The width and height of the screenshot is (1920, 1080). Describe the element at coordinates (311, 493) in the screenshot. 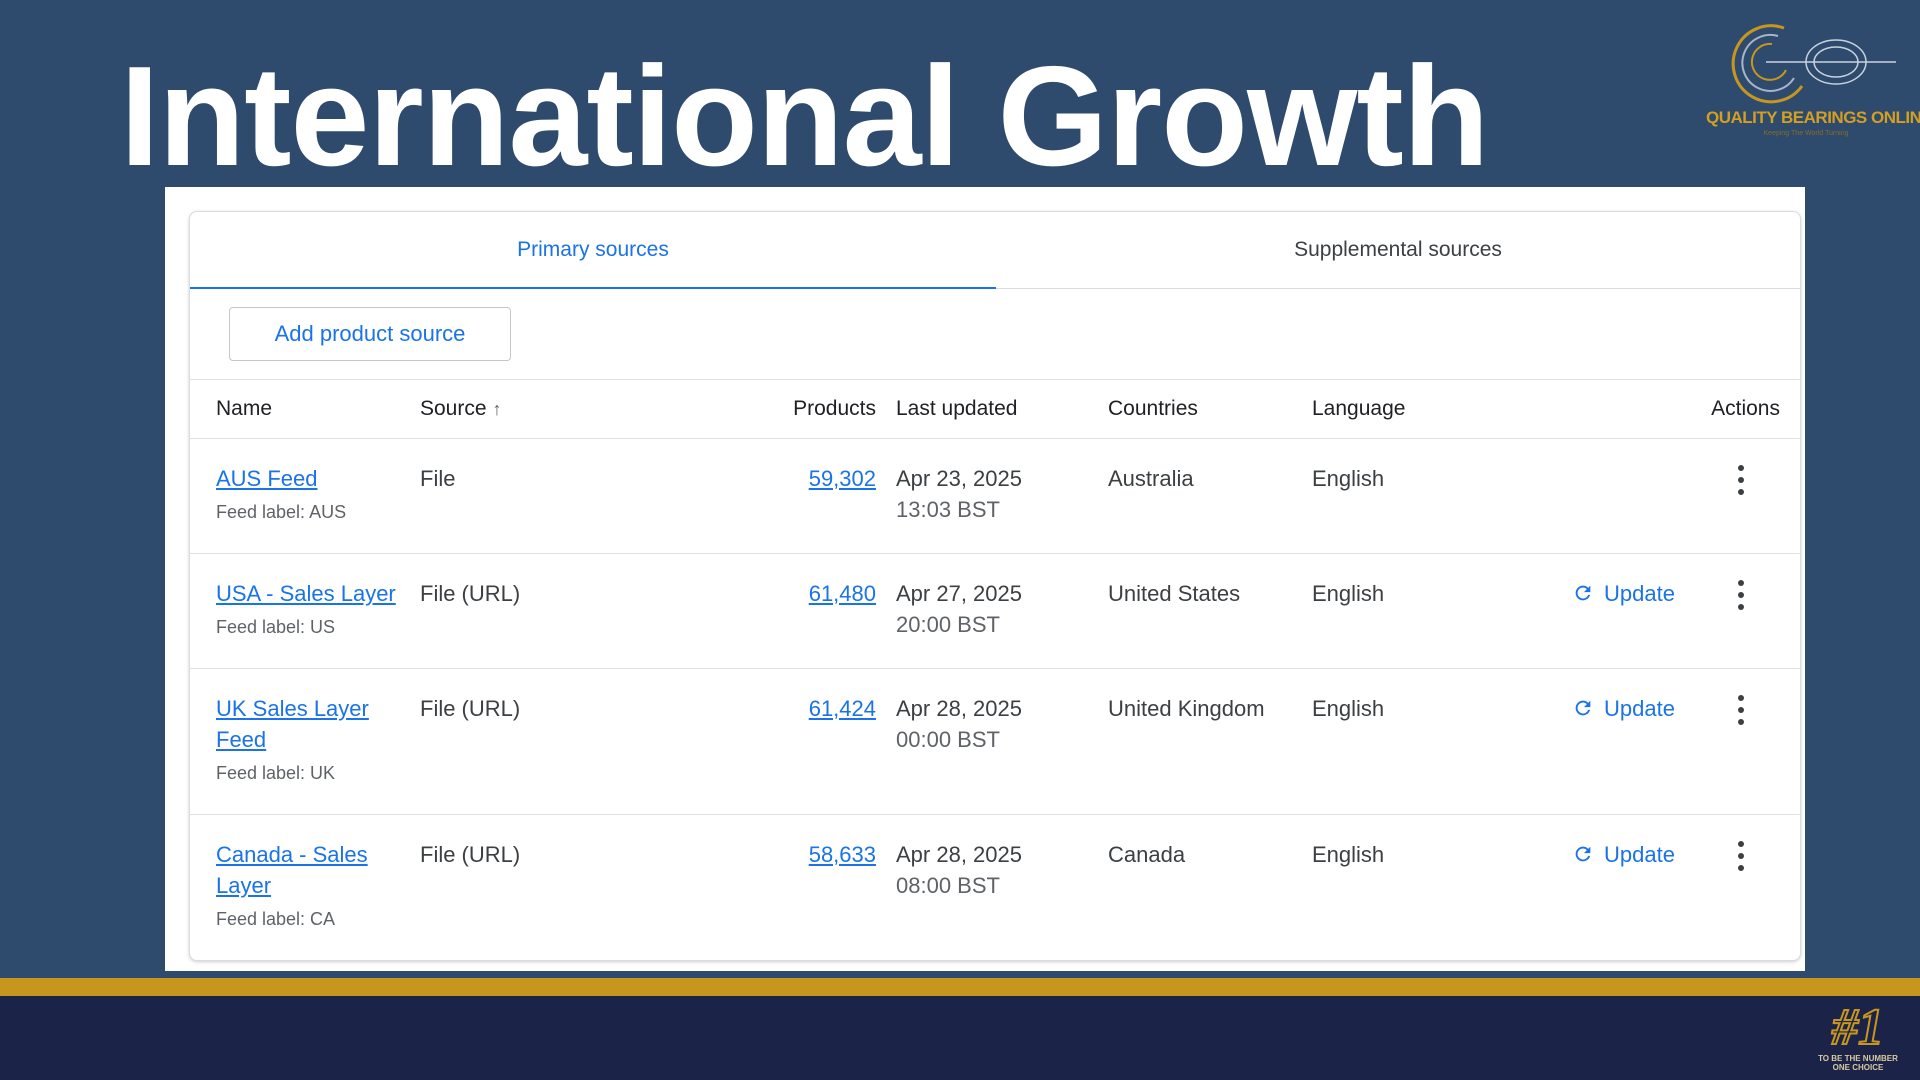

I see `name-cell: AUS Feed Feed label: AUS` at that location.